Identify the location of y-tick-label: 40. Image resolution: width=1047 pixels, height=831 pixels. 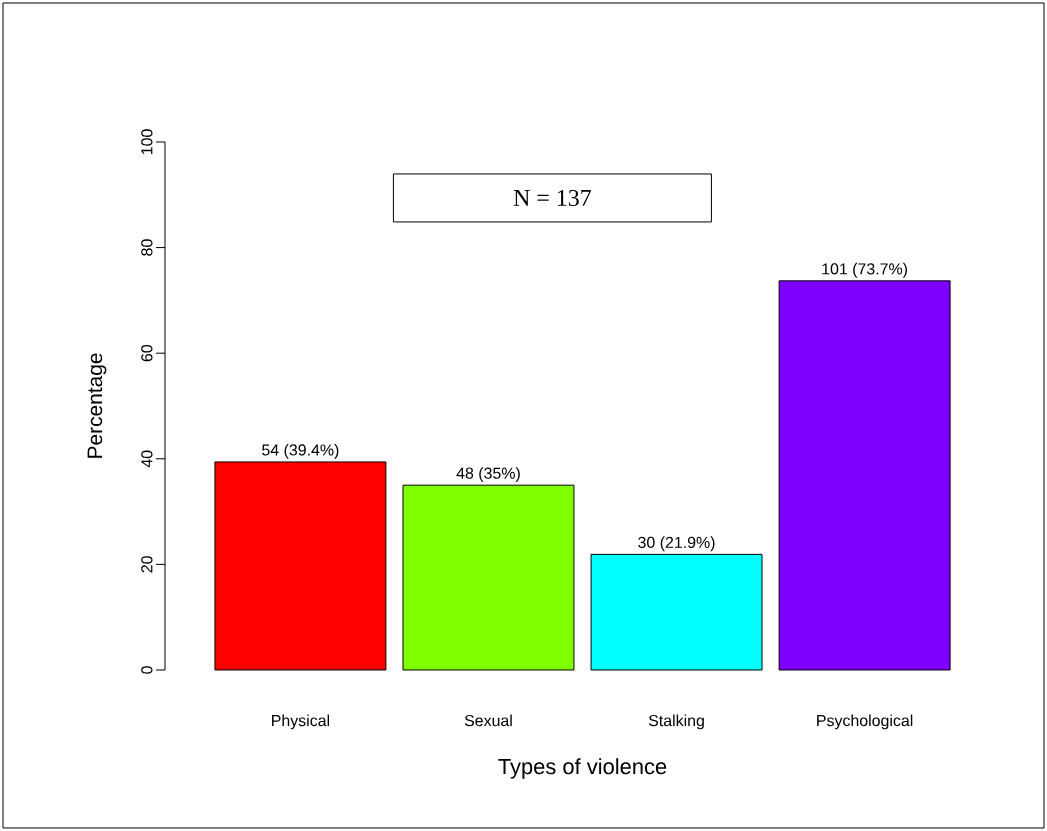
(147, 459).